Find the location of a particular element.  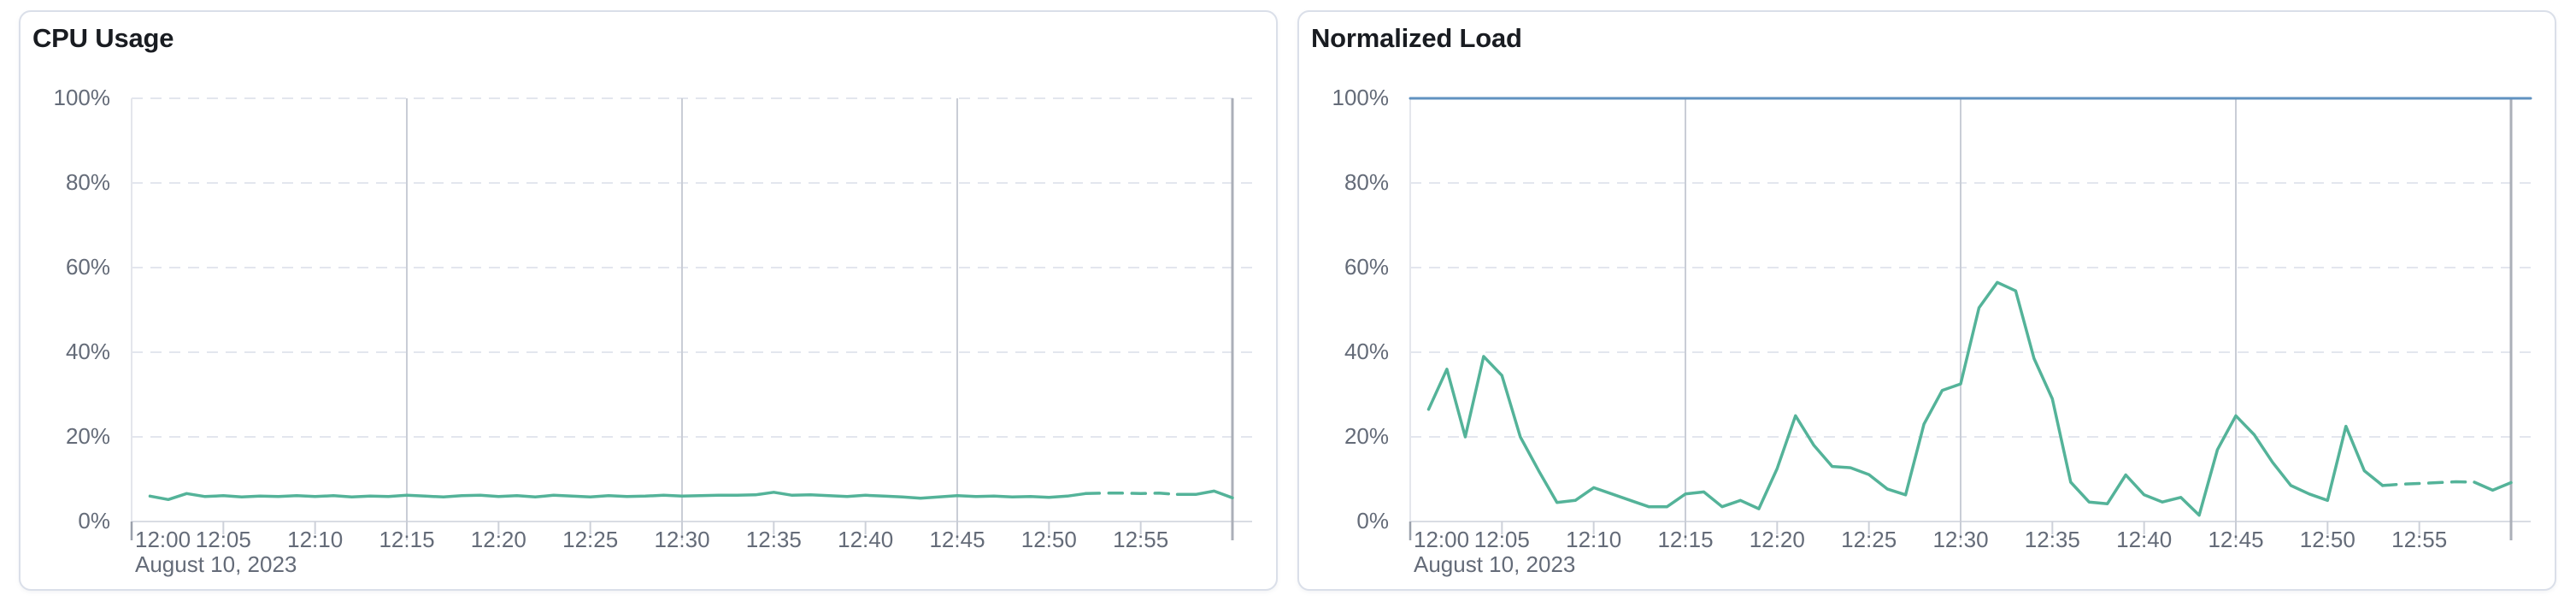

normalized-load-line-solid is located at coordinates (1905, 398).